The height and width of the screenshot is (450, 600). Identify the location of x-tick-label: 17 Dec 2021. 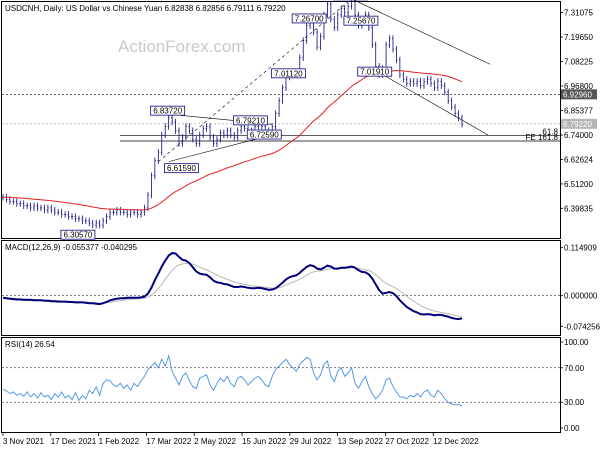
(74, 441).